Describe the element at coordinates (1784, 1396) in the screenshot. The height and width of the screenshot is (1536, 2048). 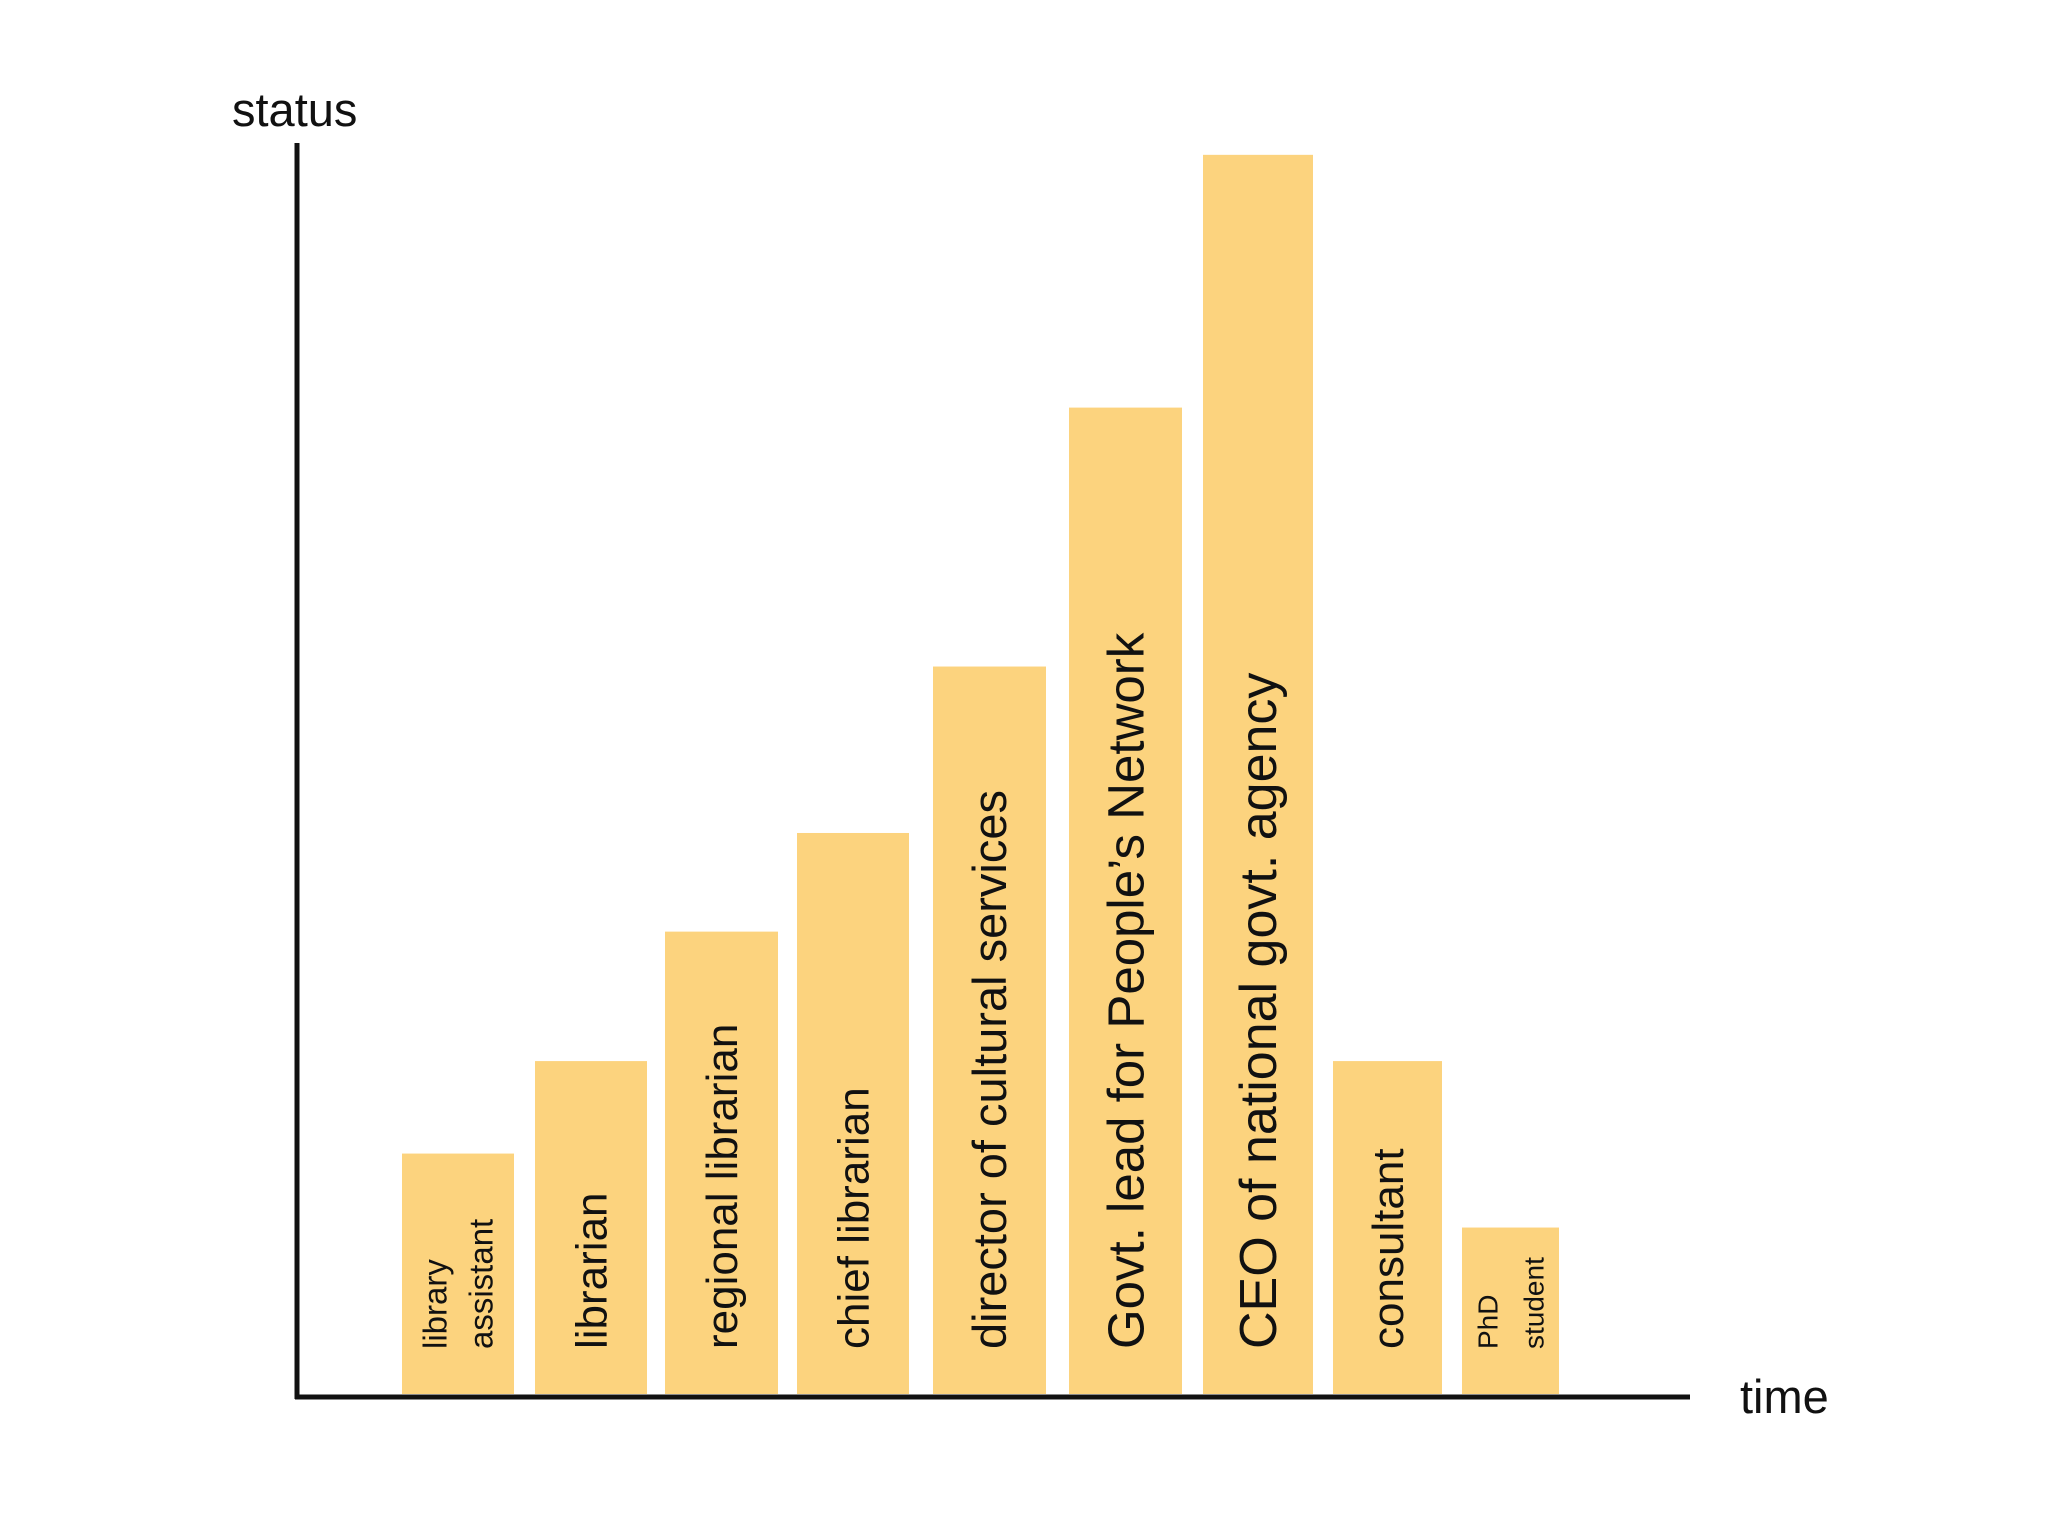
I see `x-axis-label: time` at that location.